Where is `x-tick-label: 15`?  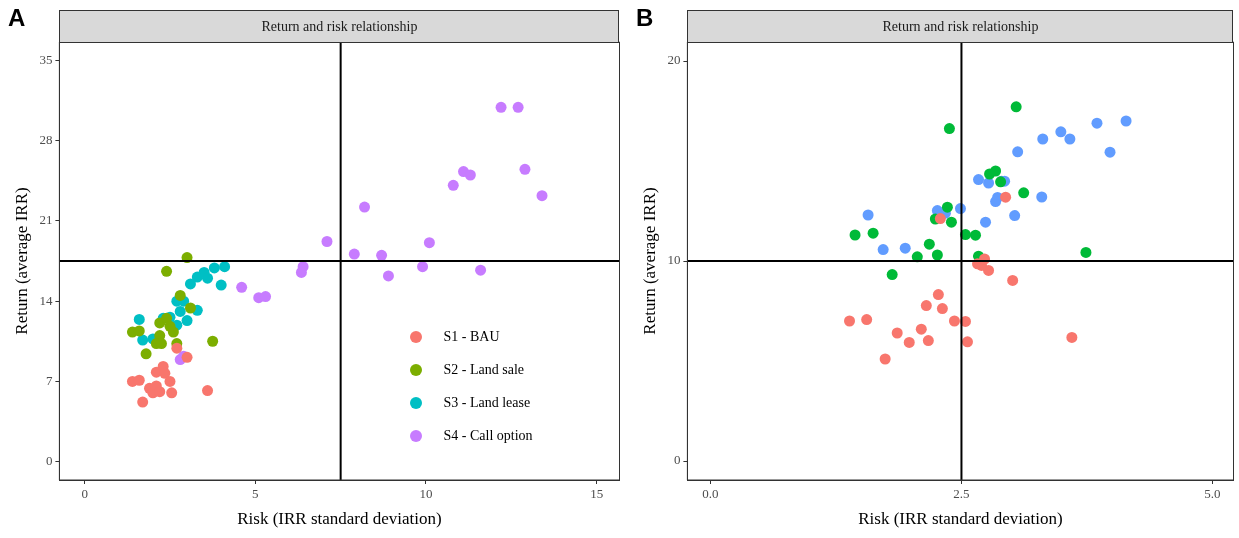
x-tick-label: 15 is located at coordinates (597, 494).